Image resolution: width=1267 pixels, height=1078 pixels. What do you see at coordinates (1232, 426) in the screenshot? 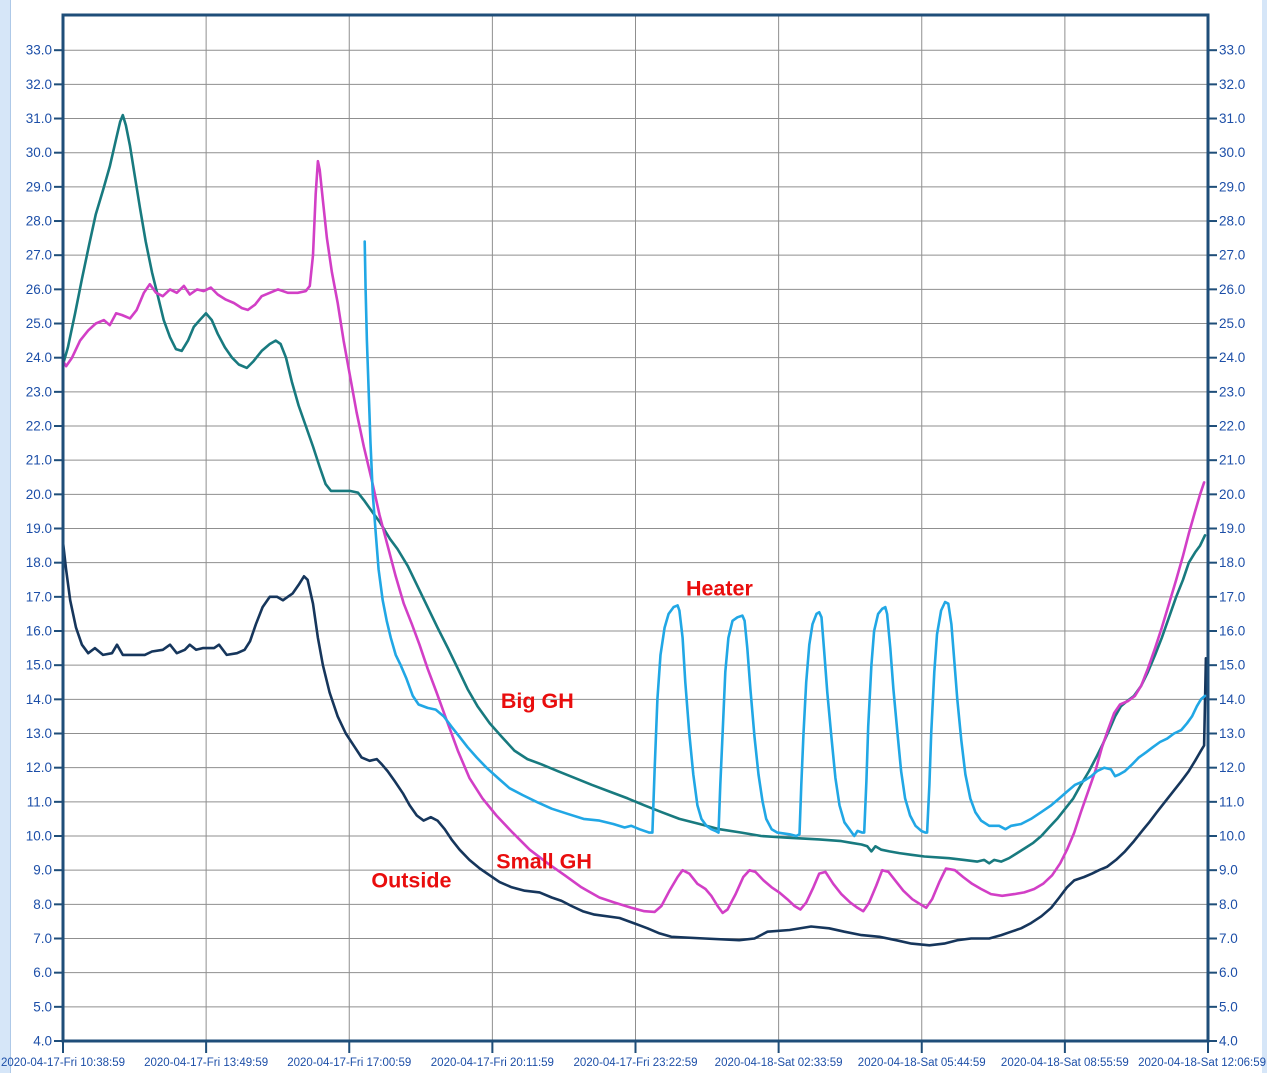
I see `y-axis-tick-label-right: 22.0` at bounding box center [1232, 426].